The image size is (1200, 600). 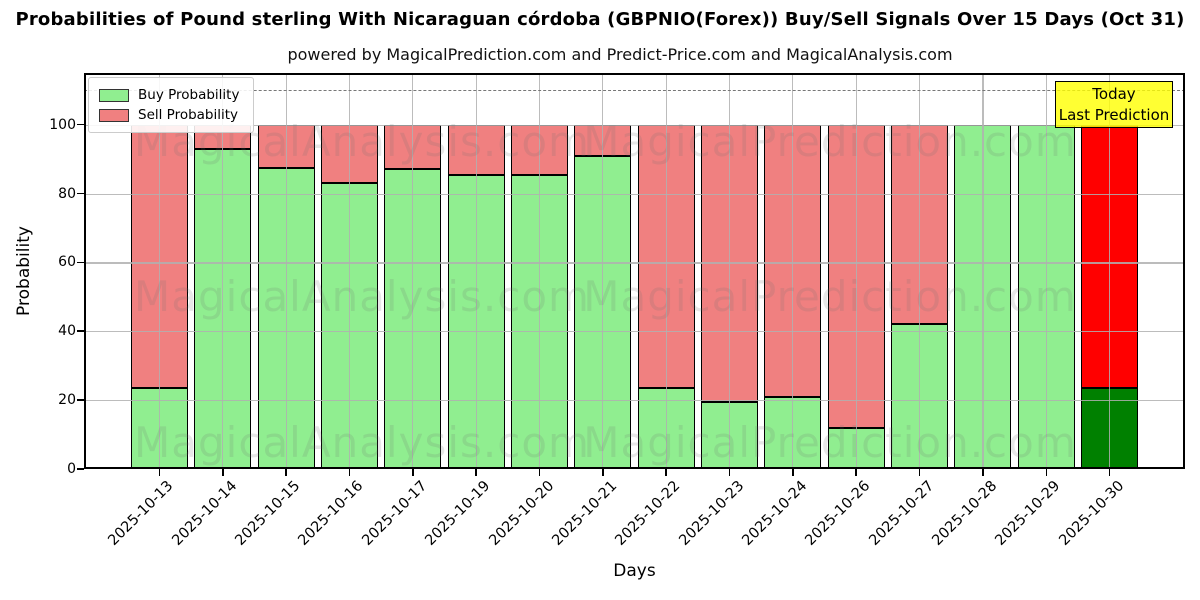 I want to click on spine-top, so click(x=634, y=74).